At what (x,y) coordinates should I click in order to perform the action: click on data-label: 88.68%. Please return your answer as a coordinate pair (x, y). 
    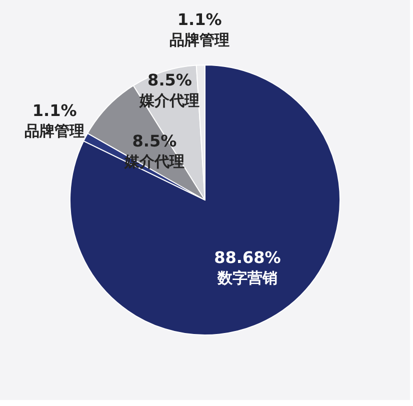
    Looking at the image, I should click on (247, 257).